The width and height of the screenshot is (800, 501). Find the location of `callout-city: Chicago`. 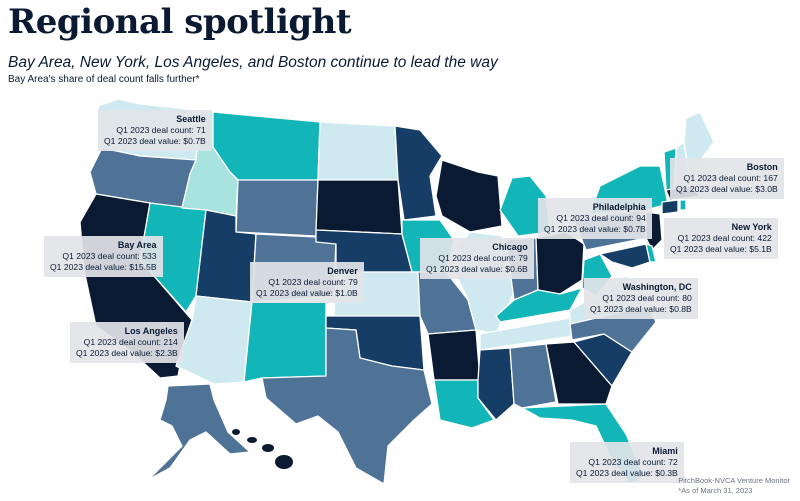

callout-city: Chicago is located at coordinates (510, 247).